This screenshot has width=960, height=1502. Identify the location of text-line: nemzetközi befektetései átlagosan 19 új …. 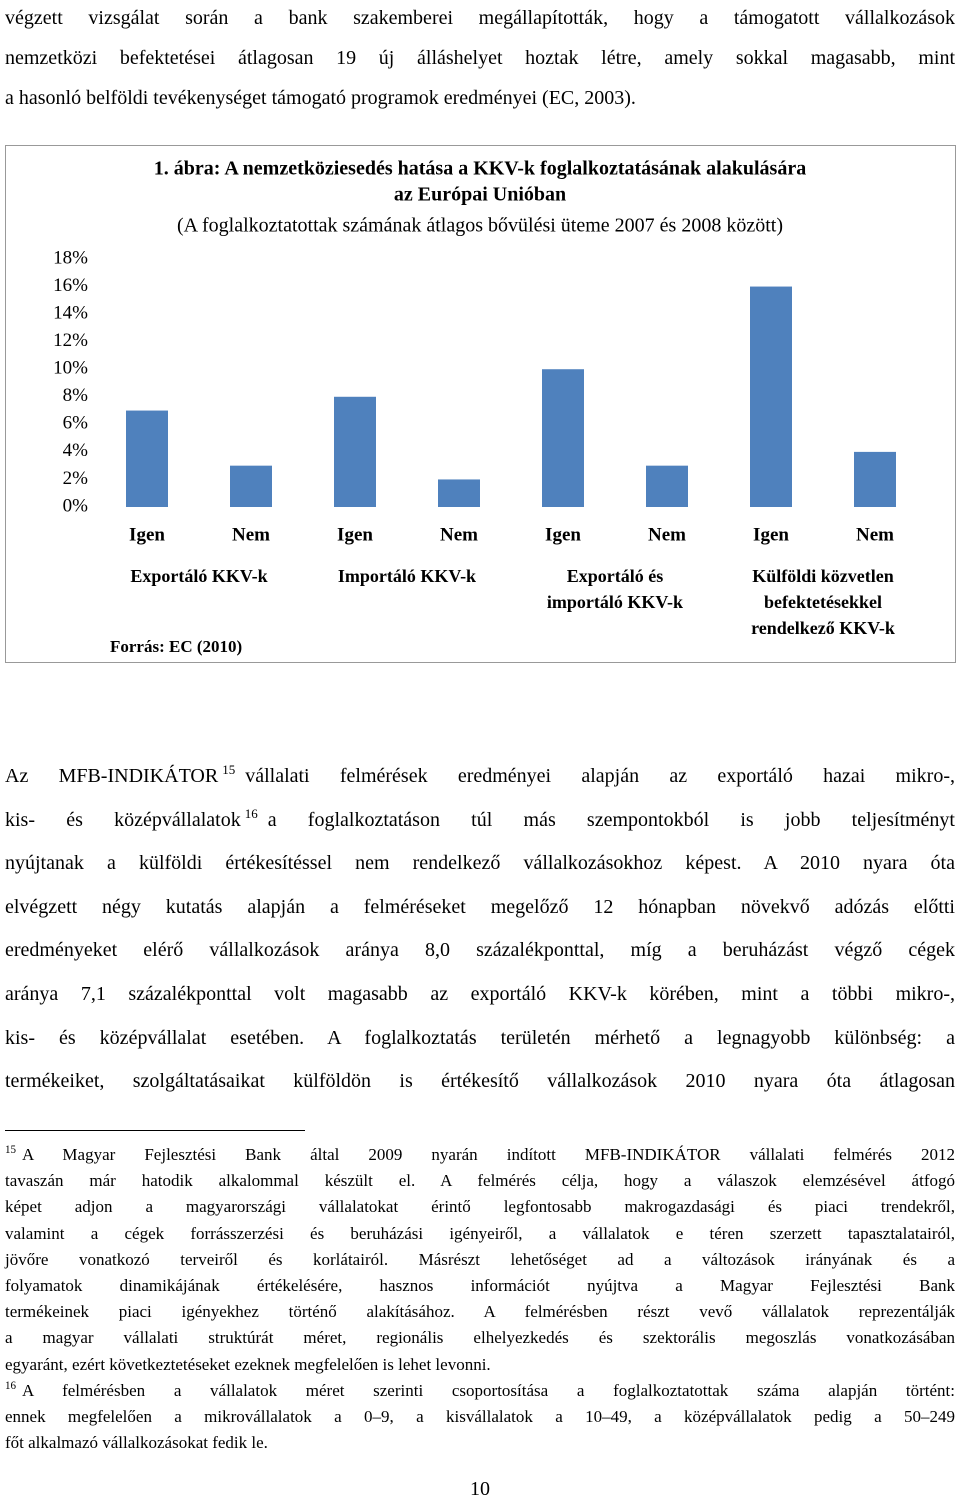
(480, 58).